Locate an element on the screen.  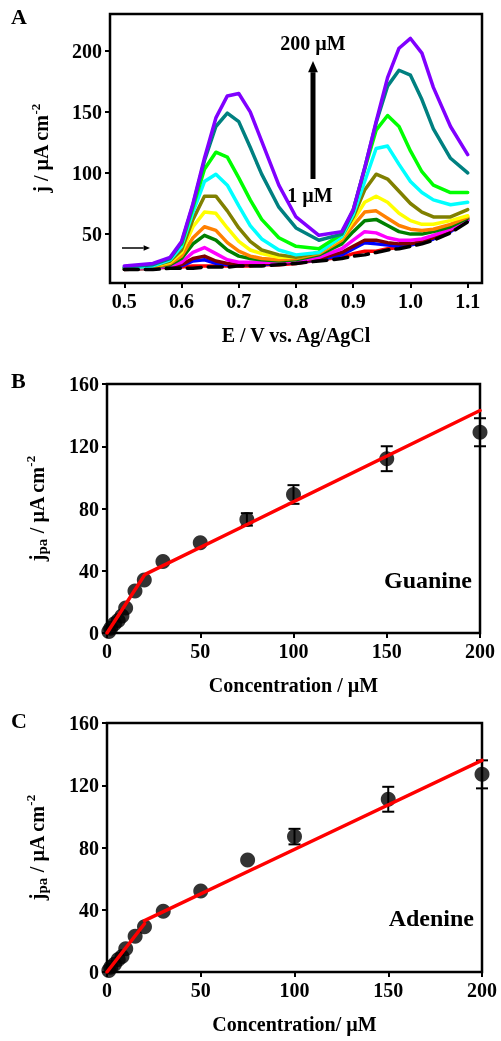
y-axis-title: j / µA cm-2 is located at coordinates (40, 148).